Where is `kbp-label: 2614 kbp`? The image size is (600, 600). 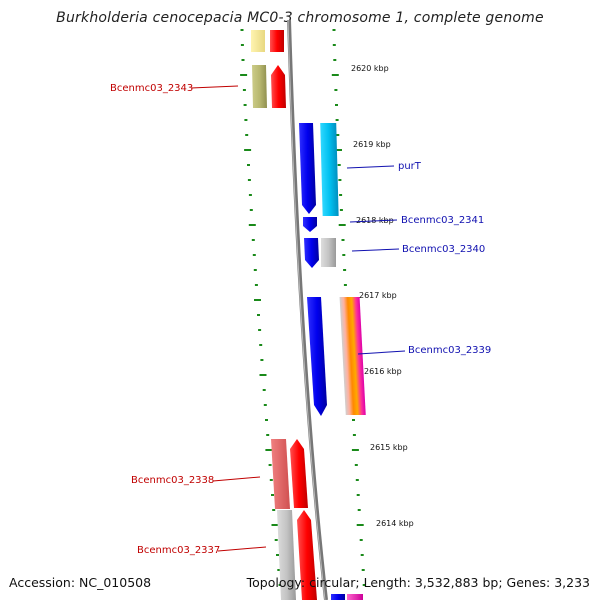
kbp-label: 2614 kbp is located at coordinates (395, 523).